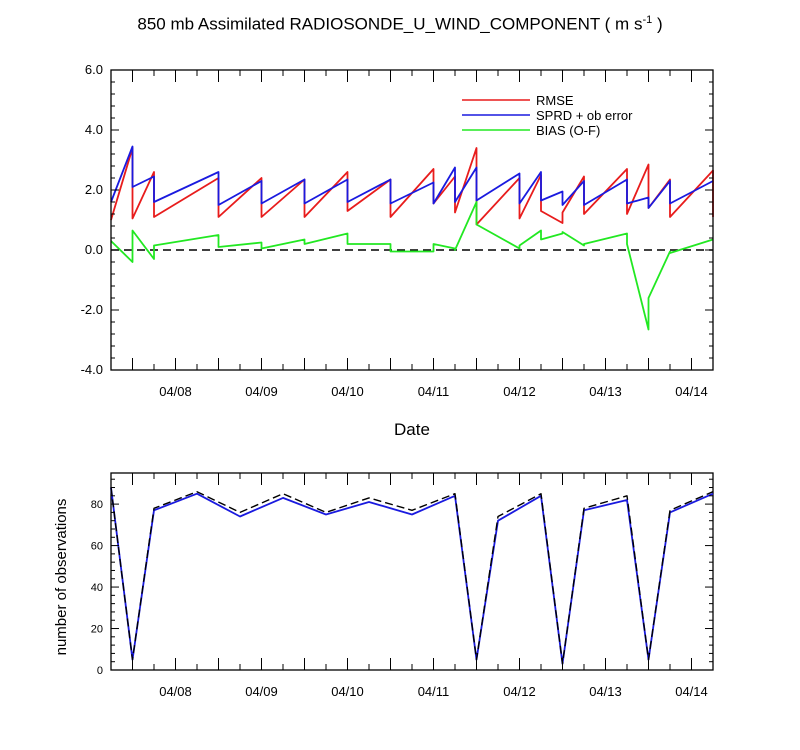 This screenshot has height=750, width=800. Describe the element at coordinates (584, 115) in the screenshot. I see `legend-label-sprd: SPRD + ob error` at that location.